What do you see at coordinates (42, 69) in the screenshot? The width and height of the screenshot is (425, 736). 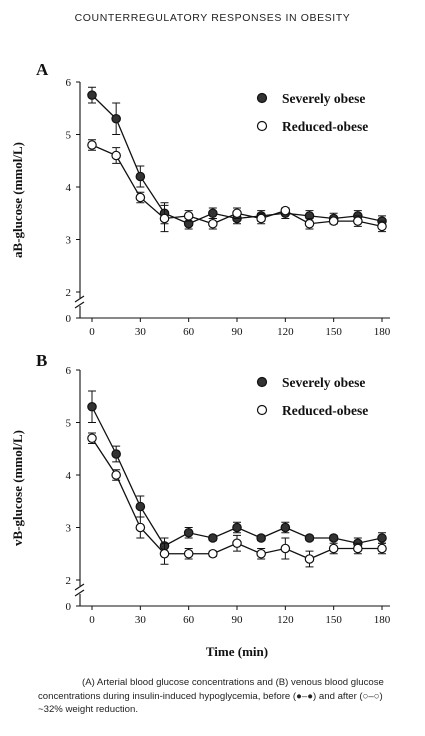 I see `panel-label: A` at bounding box center [42, 69].